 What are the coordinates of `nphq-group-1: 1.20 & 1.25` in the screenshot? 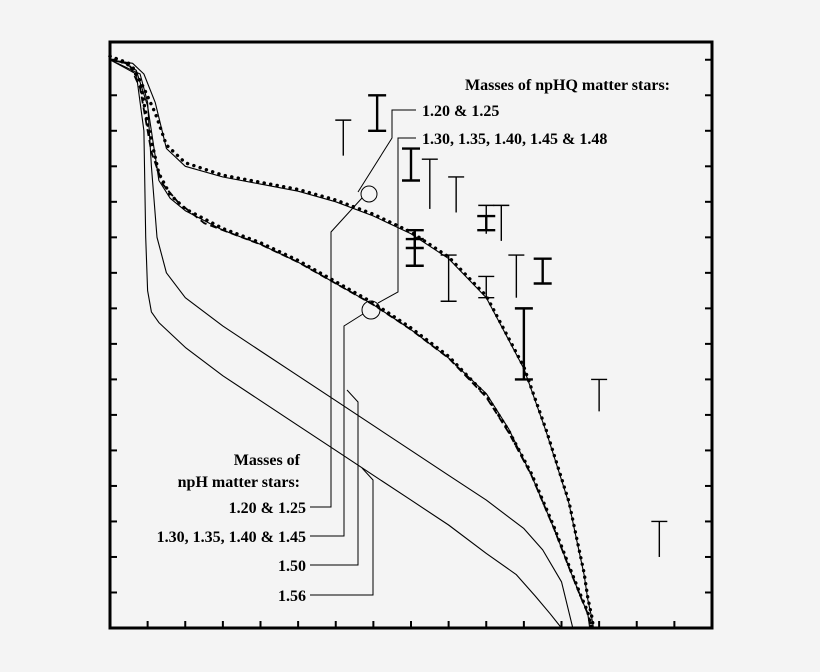 It's located at (460, 111).